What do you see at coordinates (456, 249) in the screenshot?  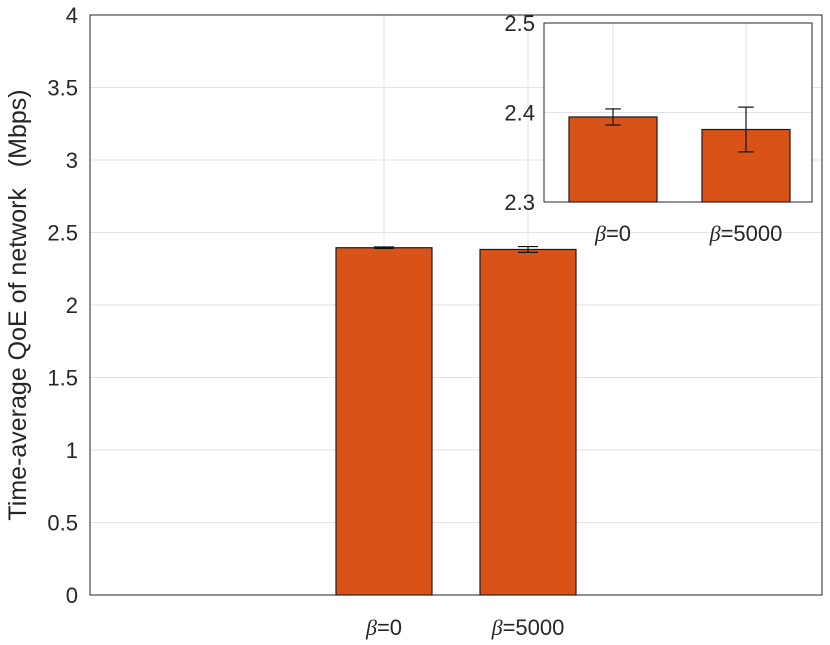 I see `main-error-bars` at bounding box center [456, 249].